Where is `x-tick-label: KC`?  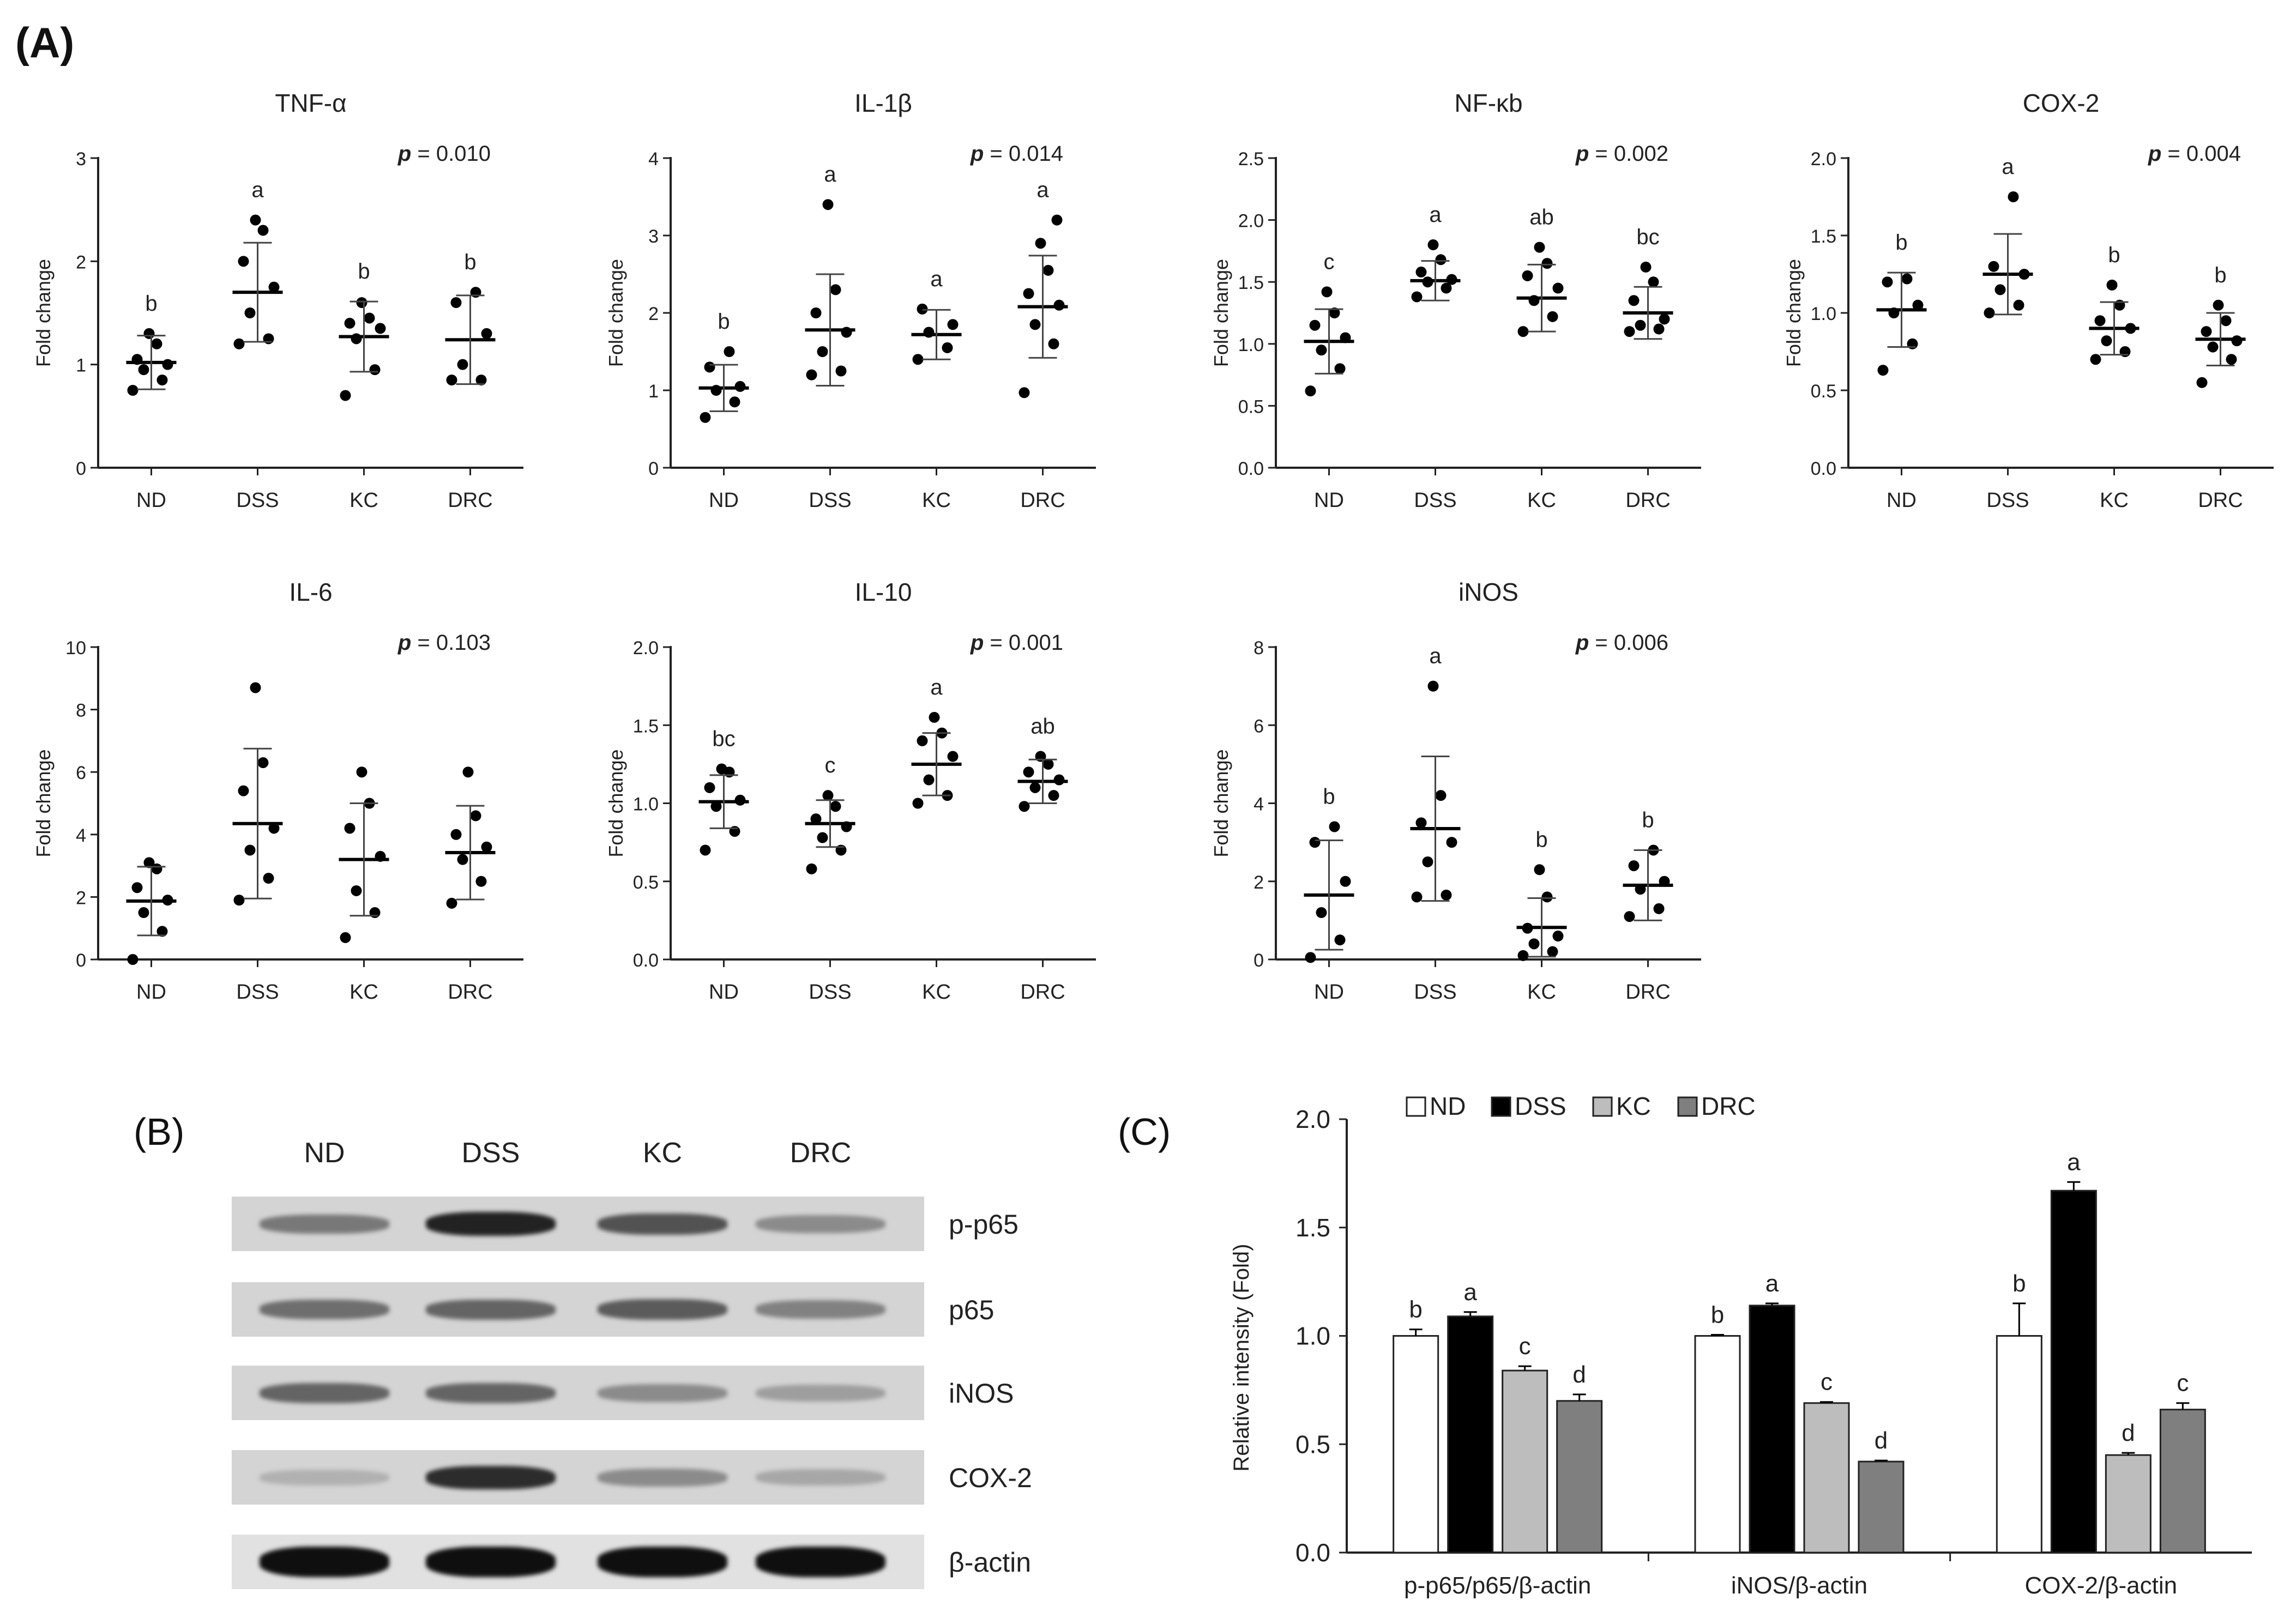 x-tick-label: KC is located at coordinates (1542, 500).